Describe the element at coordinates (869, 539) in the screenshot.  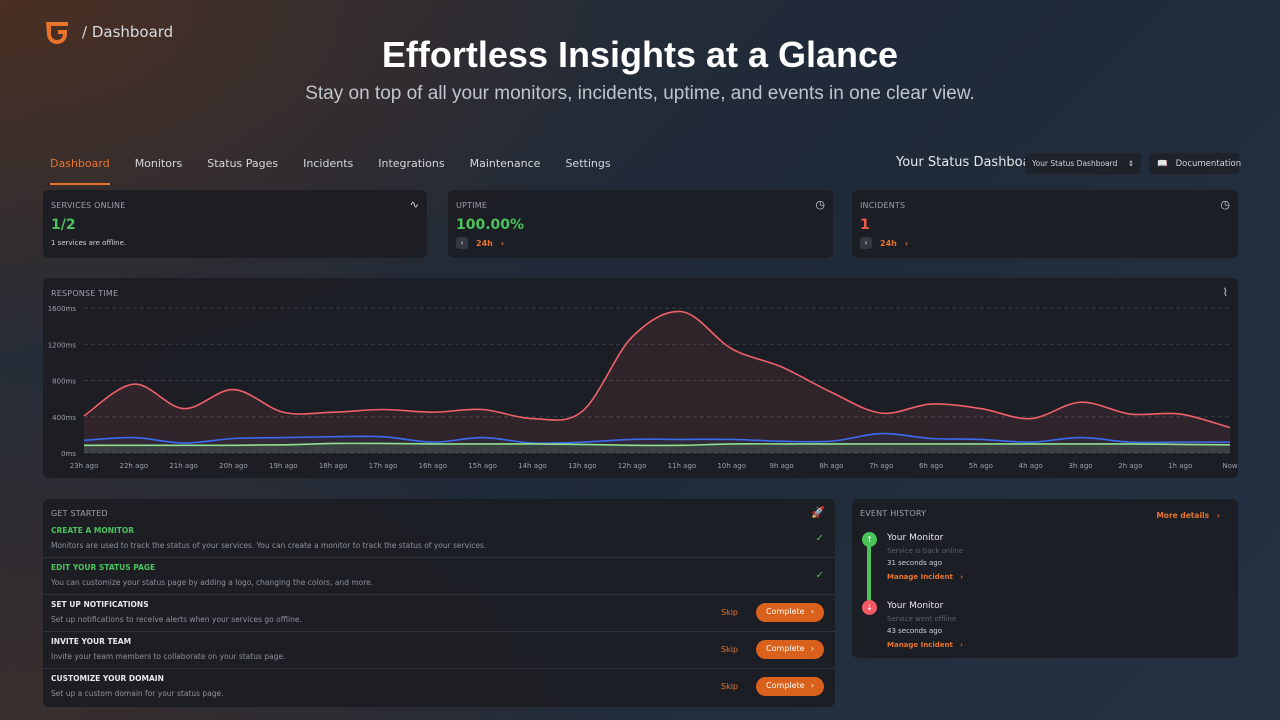
I see `arrow-up-icon: ↑` at that location.